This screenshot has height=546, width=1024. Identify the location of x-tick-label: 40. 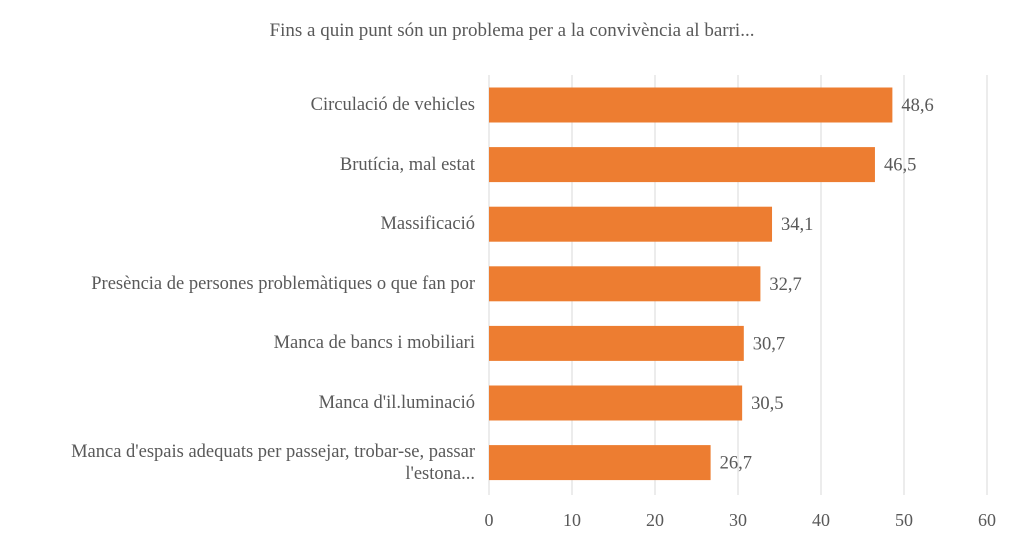
(821, 520).